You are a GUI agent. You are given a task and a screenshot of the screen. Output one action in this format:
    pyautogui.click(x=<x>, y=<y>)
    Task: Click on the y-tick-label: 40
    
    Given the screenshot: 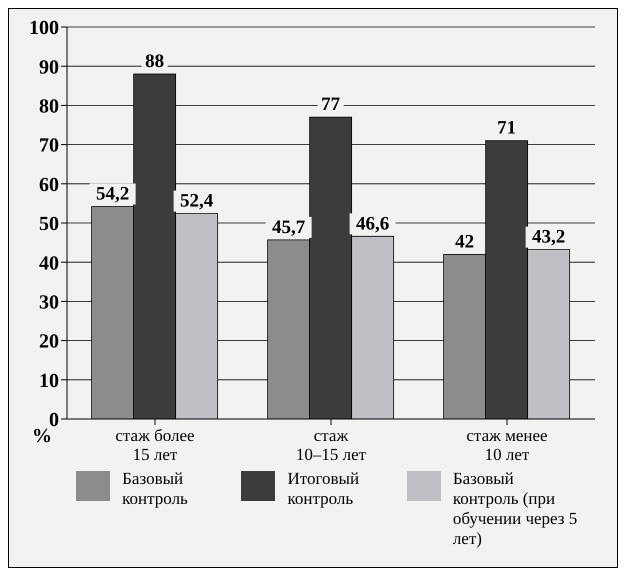 What is the action you would take?
    pyautogui.click(x=49, y=263)
    